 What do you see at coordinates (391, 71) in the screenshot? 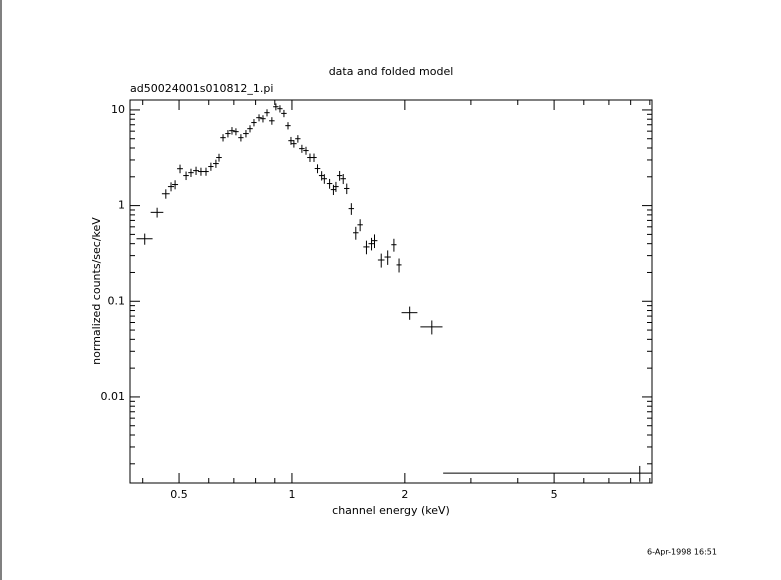
I see `chart-title: data and folded model` at bounding box center [391, 71].